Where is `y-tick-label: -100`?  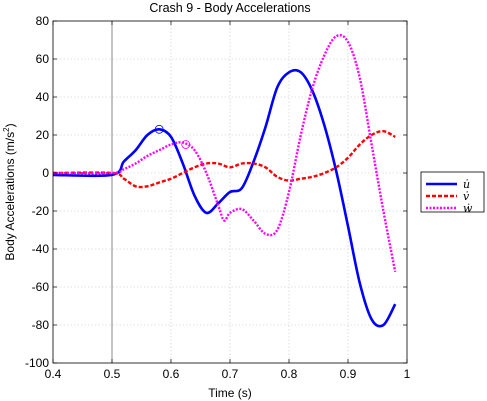
y-tick-label: -100 is located at coordinates (37, 363).